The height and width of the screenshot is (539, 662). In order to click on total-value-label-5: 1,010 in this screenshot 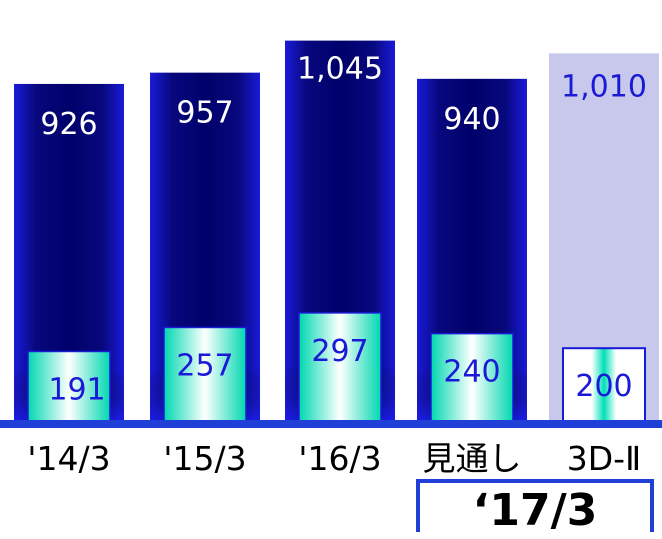, I will do `click(604, 86)`.